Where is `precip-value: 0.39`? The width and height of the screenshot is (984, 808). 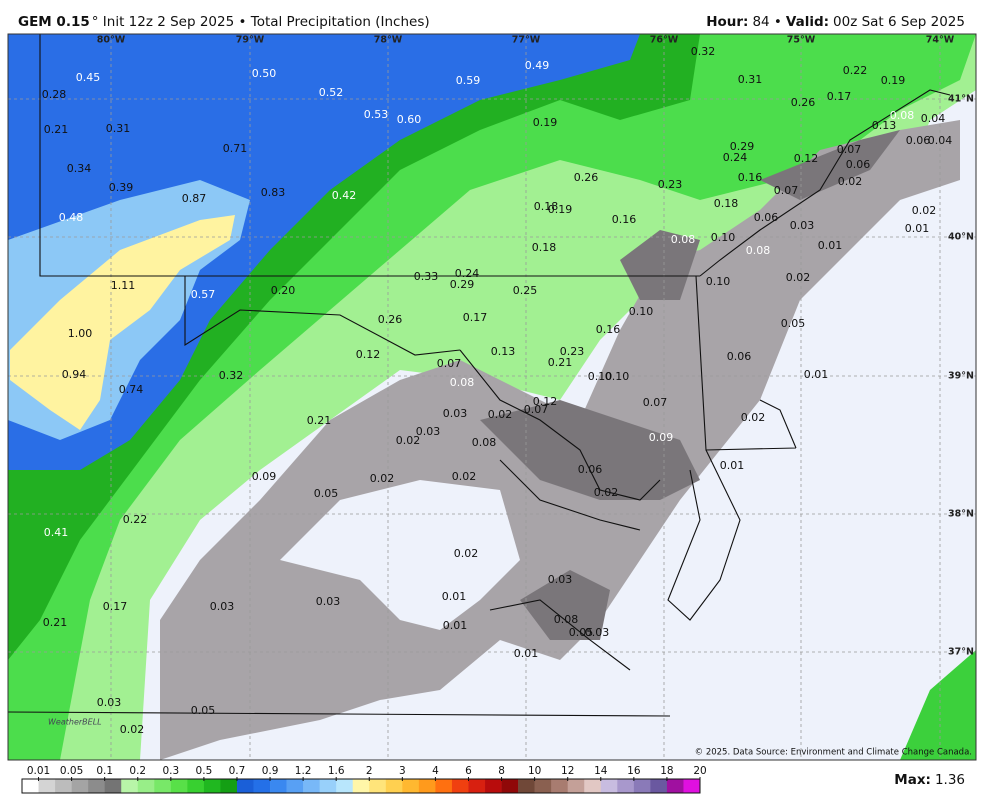 precip-value: 0.39 is located at coordinates (121, 187).